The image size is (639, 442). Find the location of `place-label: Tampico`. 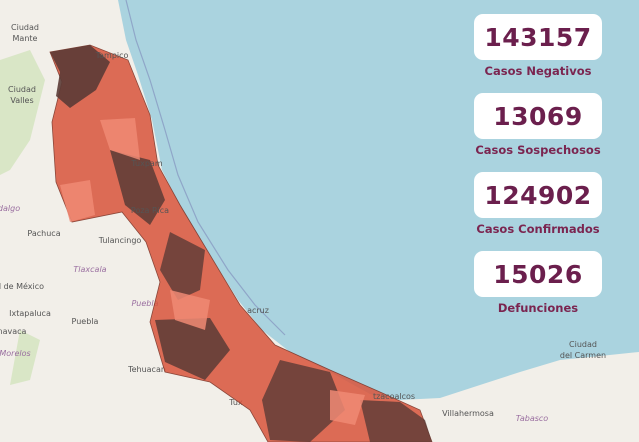

place-label: Tampico is located at coordinates (112, 55).